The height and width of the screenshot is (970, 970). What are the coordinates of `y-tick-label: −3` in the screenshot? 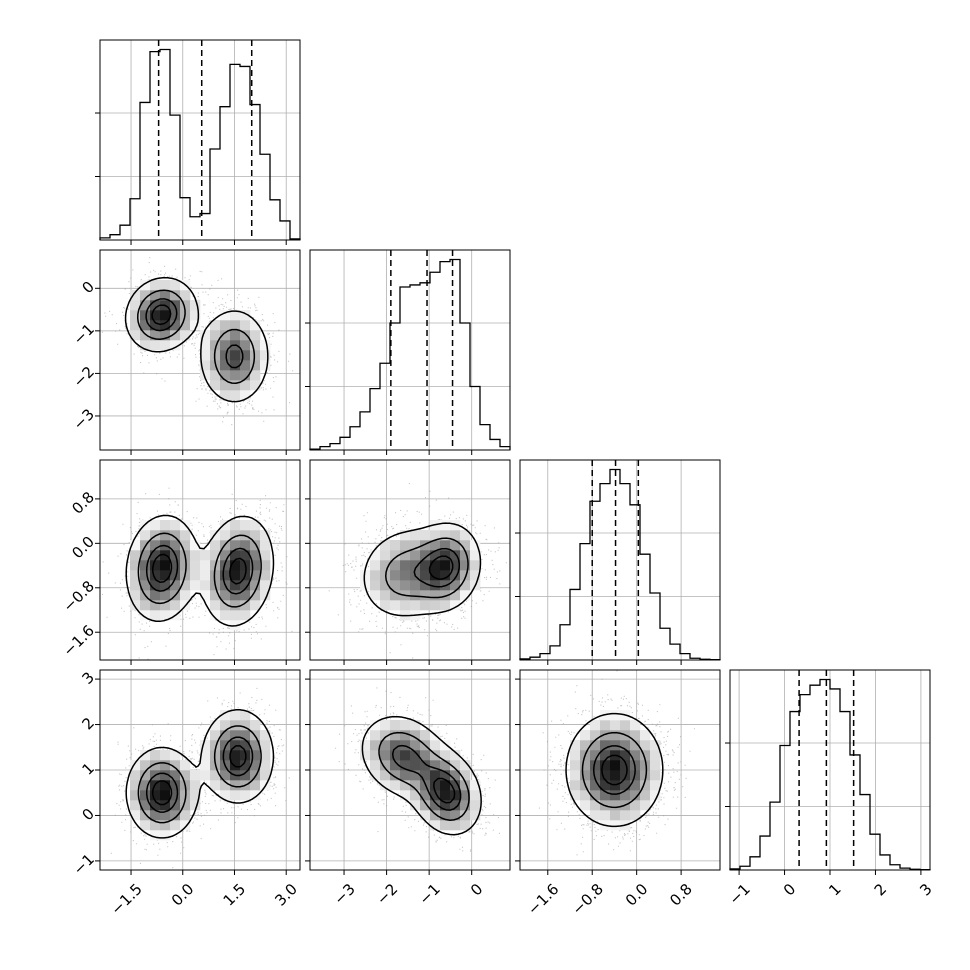 It's located at (84, 419).